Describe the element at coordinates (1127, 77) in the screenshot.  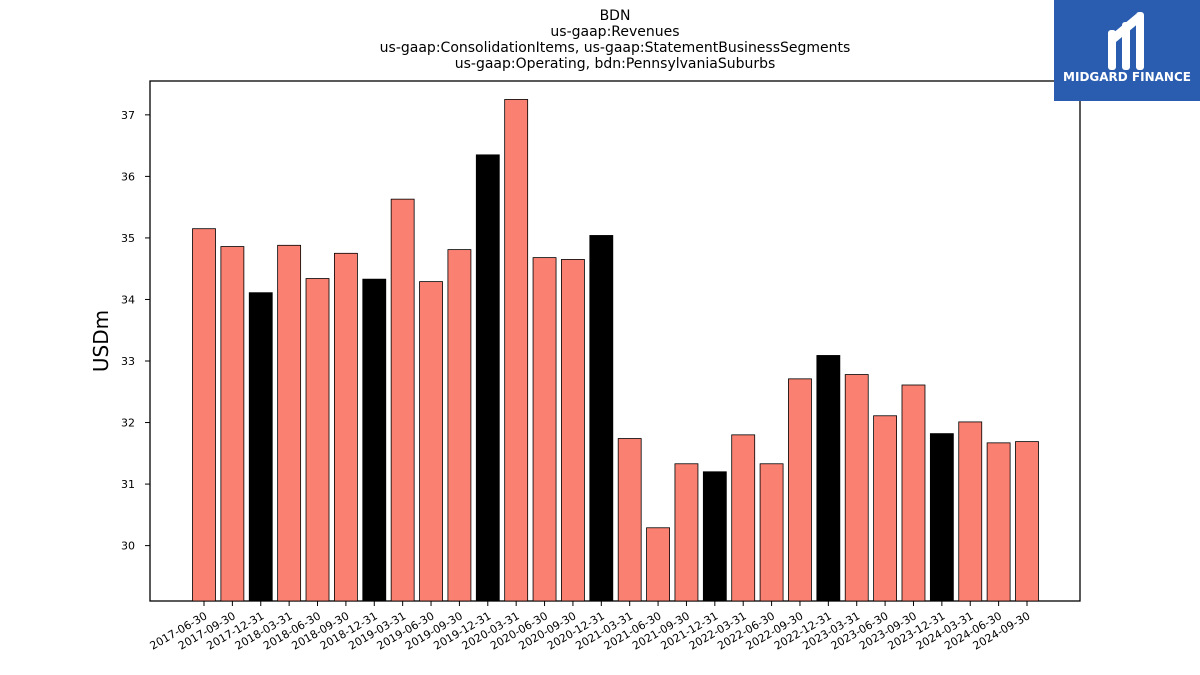
I see `logo-text: MIDGARD FINANCE` at that location.